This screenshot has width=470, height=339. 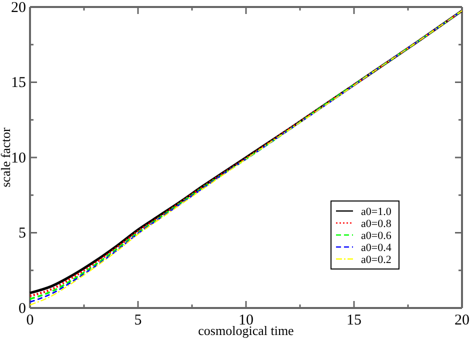 I want to click on legend-label: a0=1.0, so click(x=376, y=212).